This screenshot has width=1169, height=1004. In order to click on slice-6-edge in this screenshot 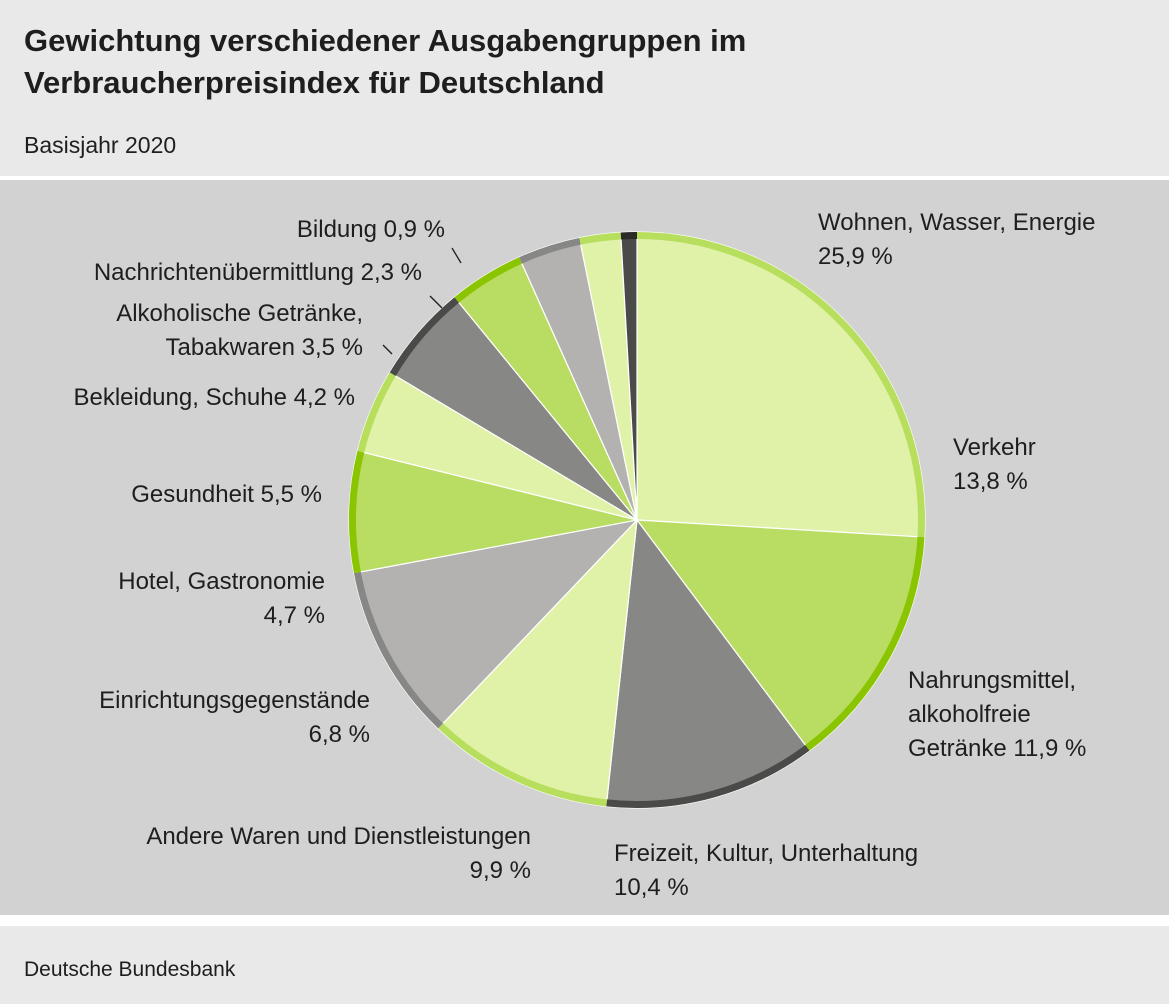, I will do `click(357, 512)`.